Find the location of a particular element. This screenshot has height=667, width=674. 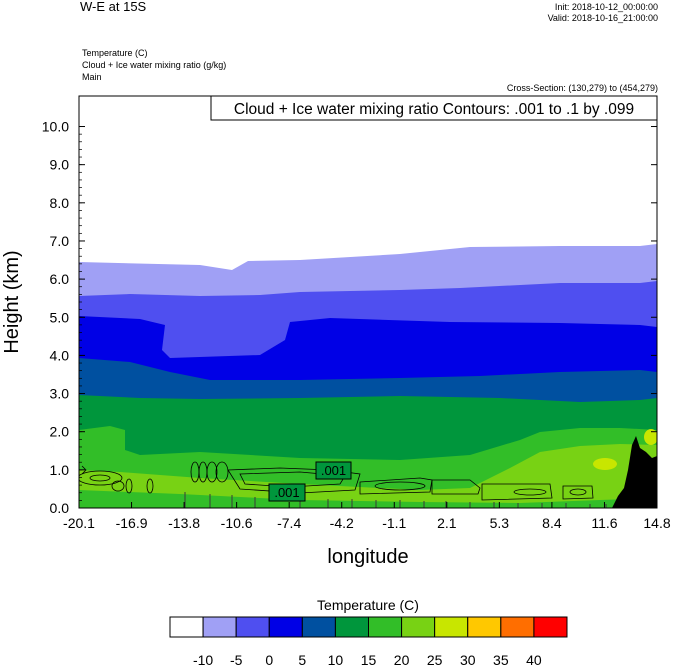

valid-time: Valid: 2018-10-16_21:00:00 is located at coordinates (602, 18).